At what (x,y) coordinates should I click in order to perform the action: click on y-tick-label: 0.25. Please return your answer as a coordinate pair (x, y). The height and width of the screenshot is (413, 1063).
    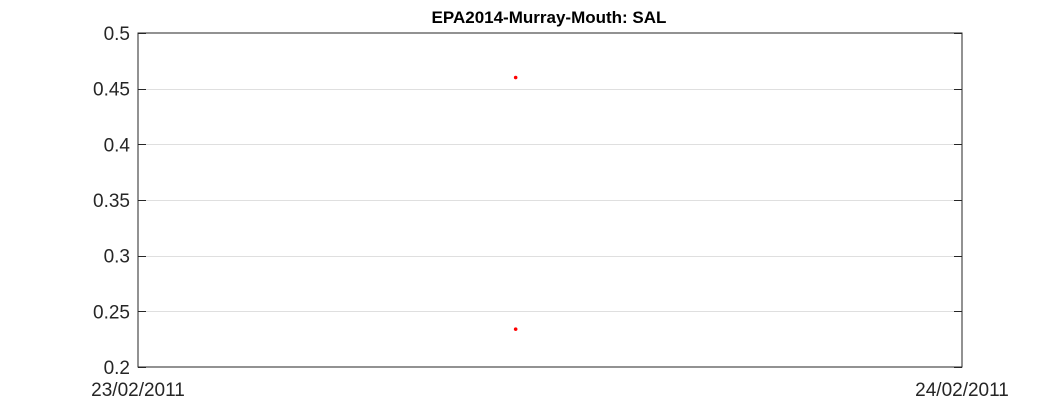
    Looking at the image, I should click on (111, 312).